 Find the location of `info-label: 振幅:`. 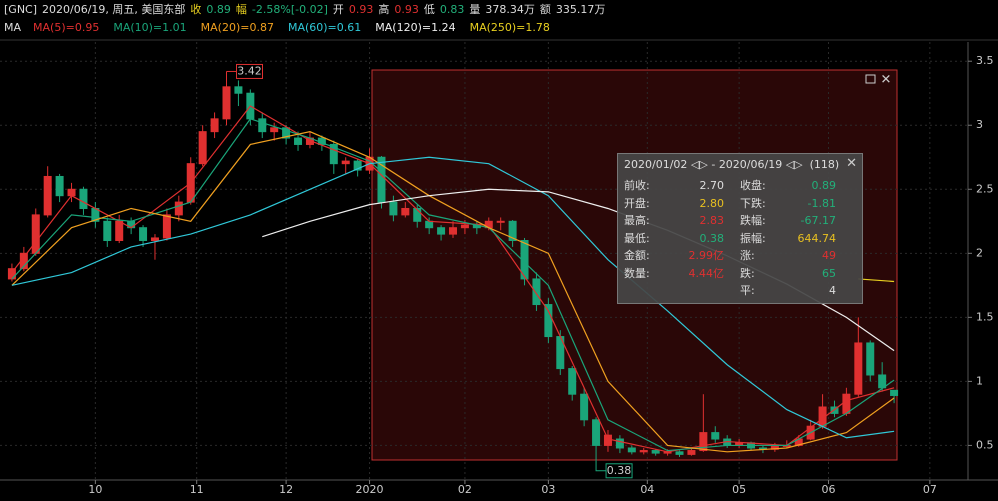

info-label: 振幅: is located at coordinates (753, 238).